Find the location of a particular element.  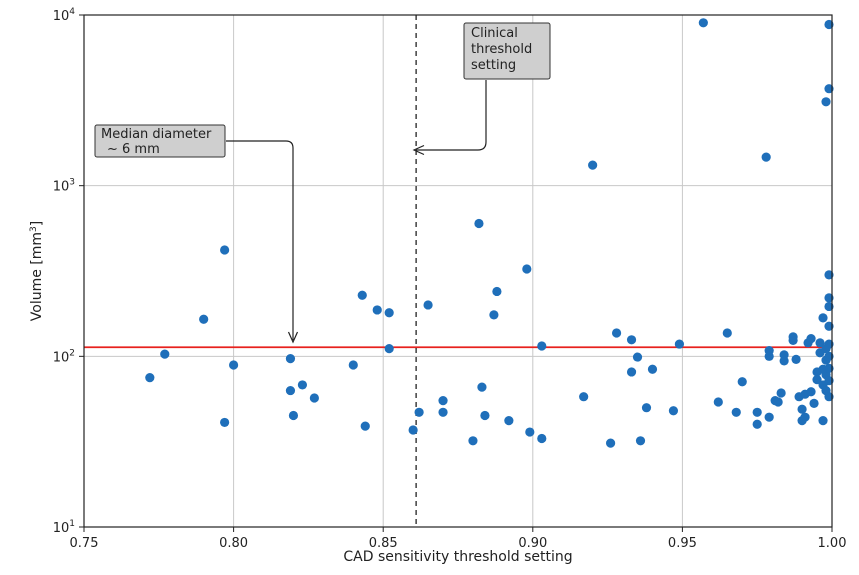

x-tick-label: 0.95 is located at coordinates (682, 543).